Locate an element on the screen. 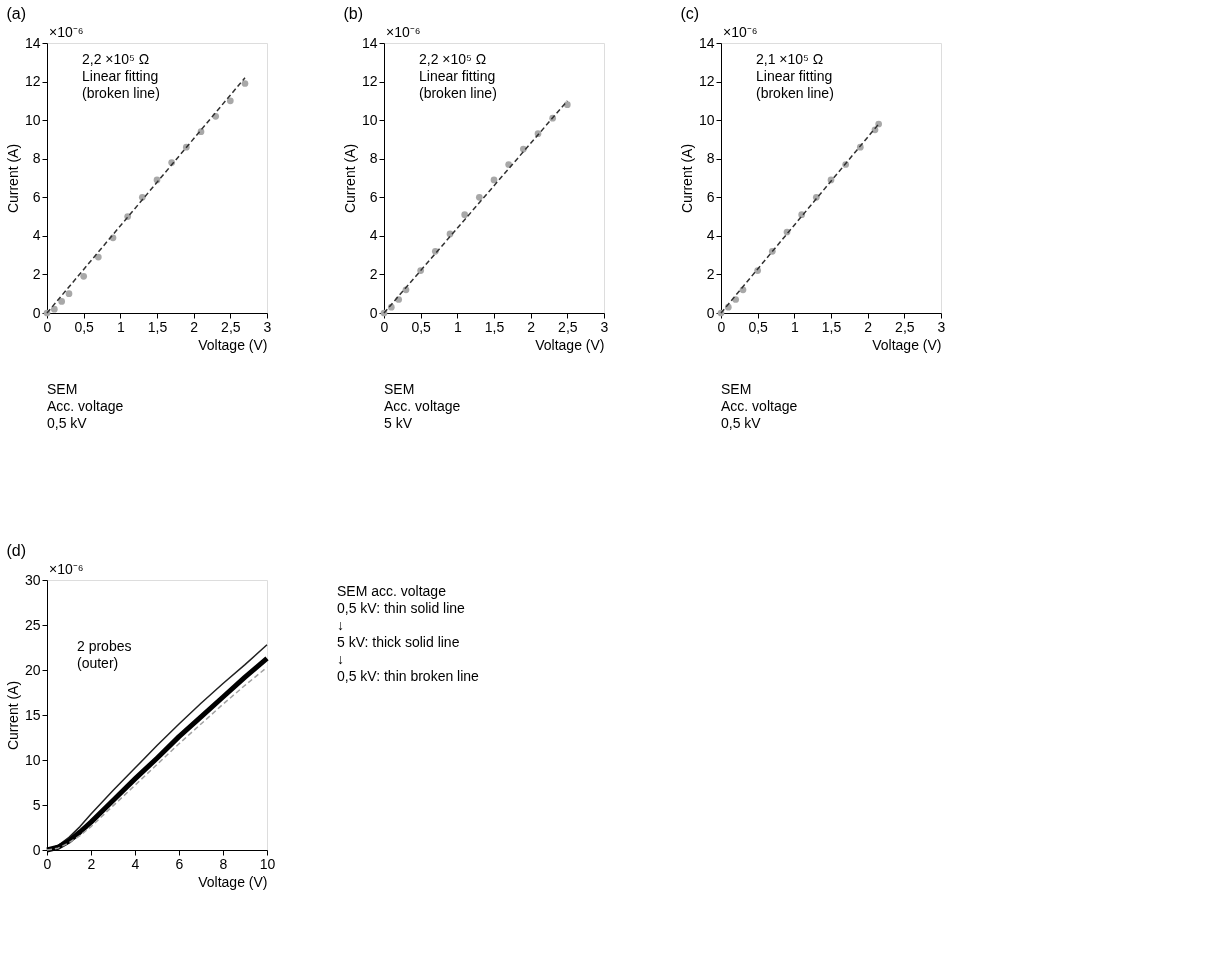 The height and width of the screenshot is (974, 1219). chart-title: (d) is located at coordinates (16, 550).